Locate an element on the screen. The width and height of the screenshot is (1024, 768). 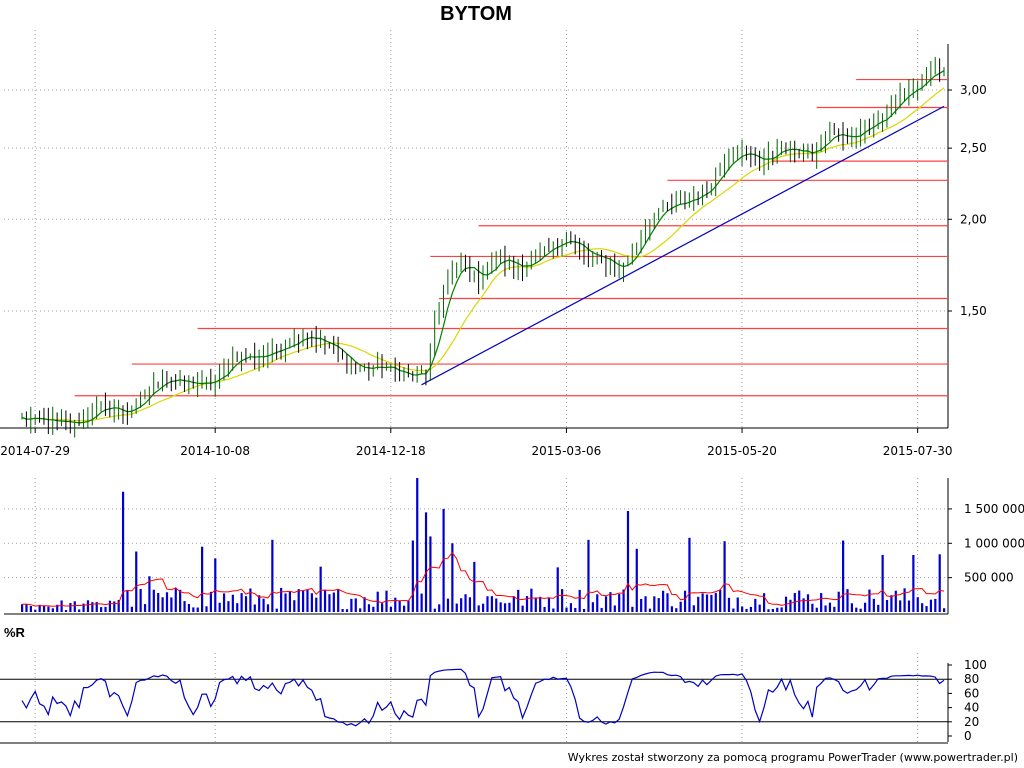
chart-title: BYTOM is located at coordinates (476, 14).